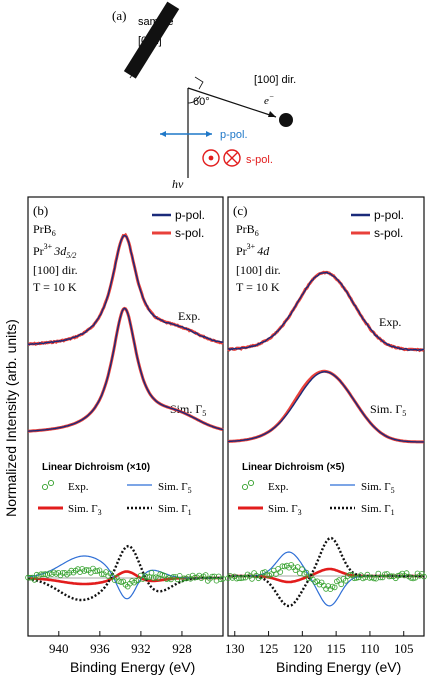 Image resolution: width=436 pixels, height=681 pixels. What do you see at coordinates (211, 158) in the screenshot?
I see `s-pol-dot-center` at bounding box center [211, 158].